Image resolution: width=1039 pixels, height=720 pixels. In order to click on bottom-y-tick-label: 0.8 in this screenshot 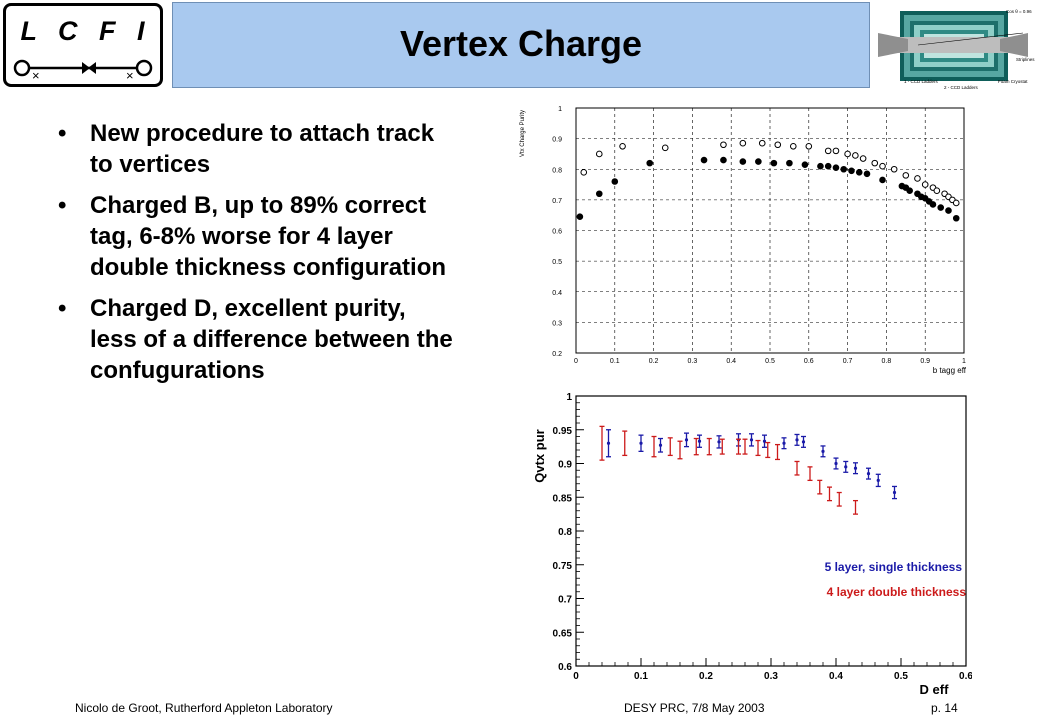, I will do `click(565, 532)`.